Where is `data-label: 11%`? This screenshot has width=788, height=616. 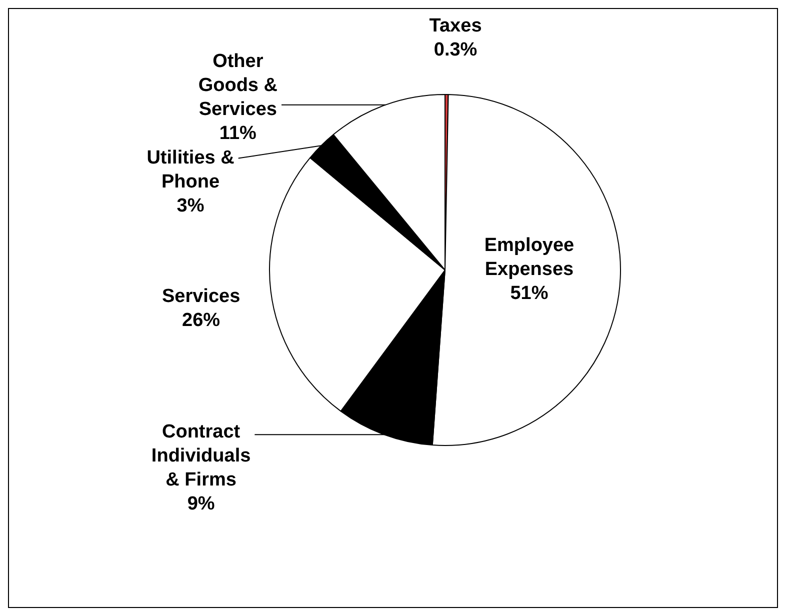
data-label: 11% is located at coordinates (238, 133).